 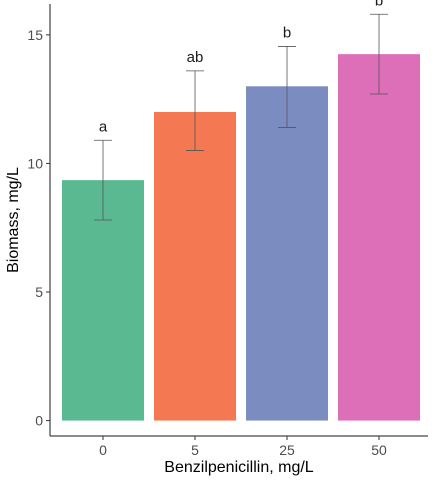 What do you see at coordinates (103, 126) in the screenshot?
I see `significance-label-0: a` at bounding box center [103, 126].